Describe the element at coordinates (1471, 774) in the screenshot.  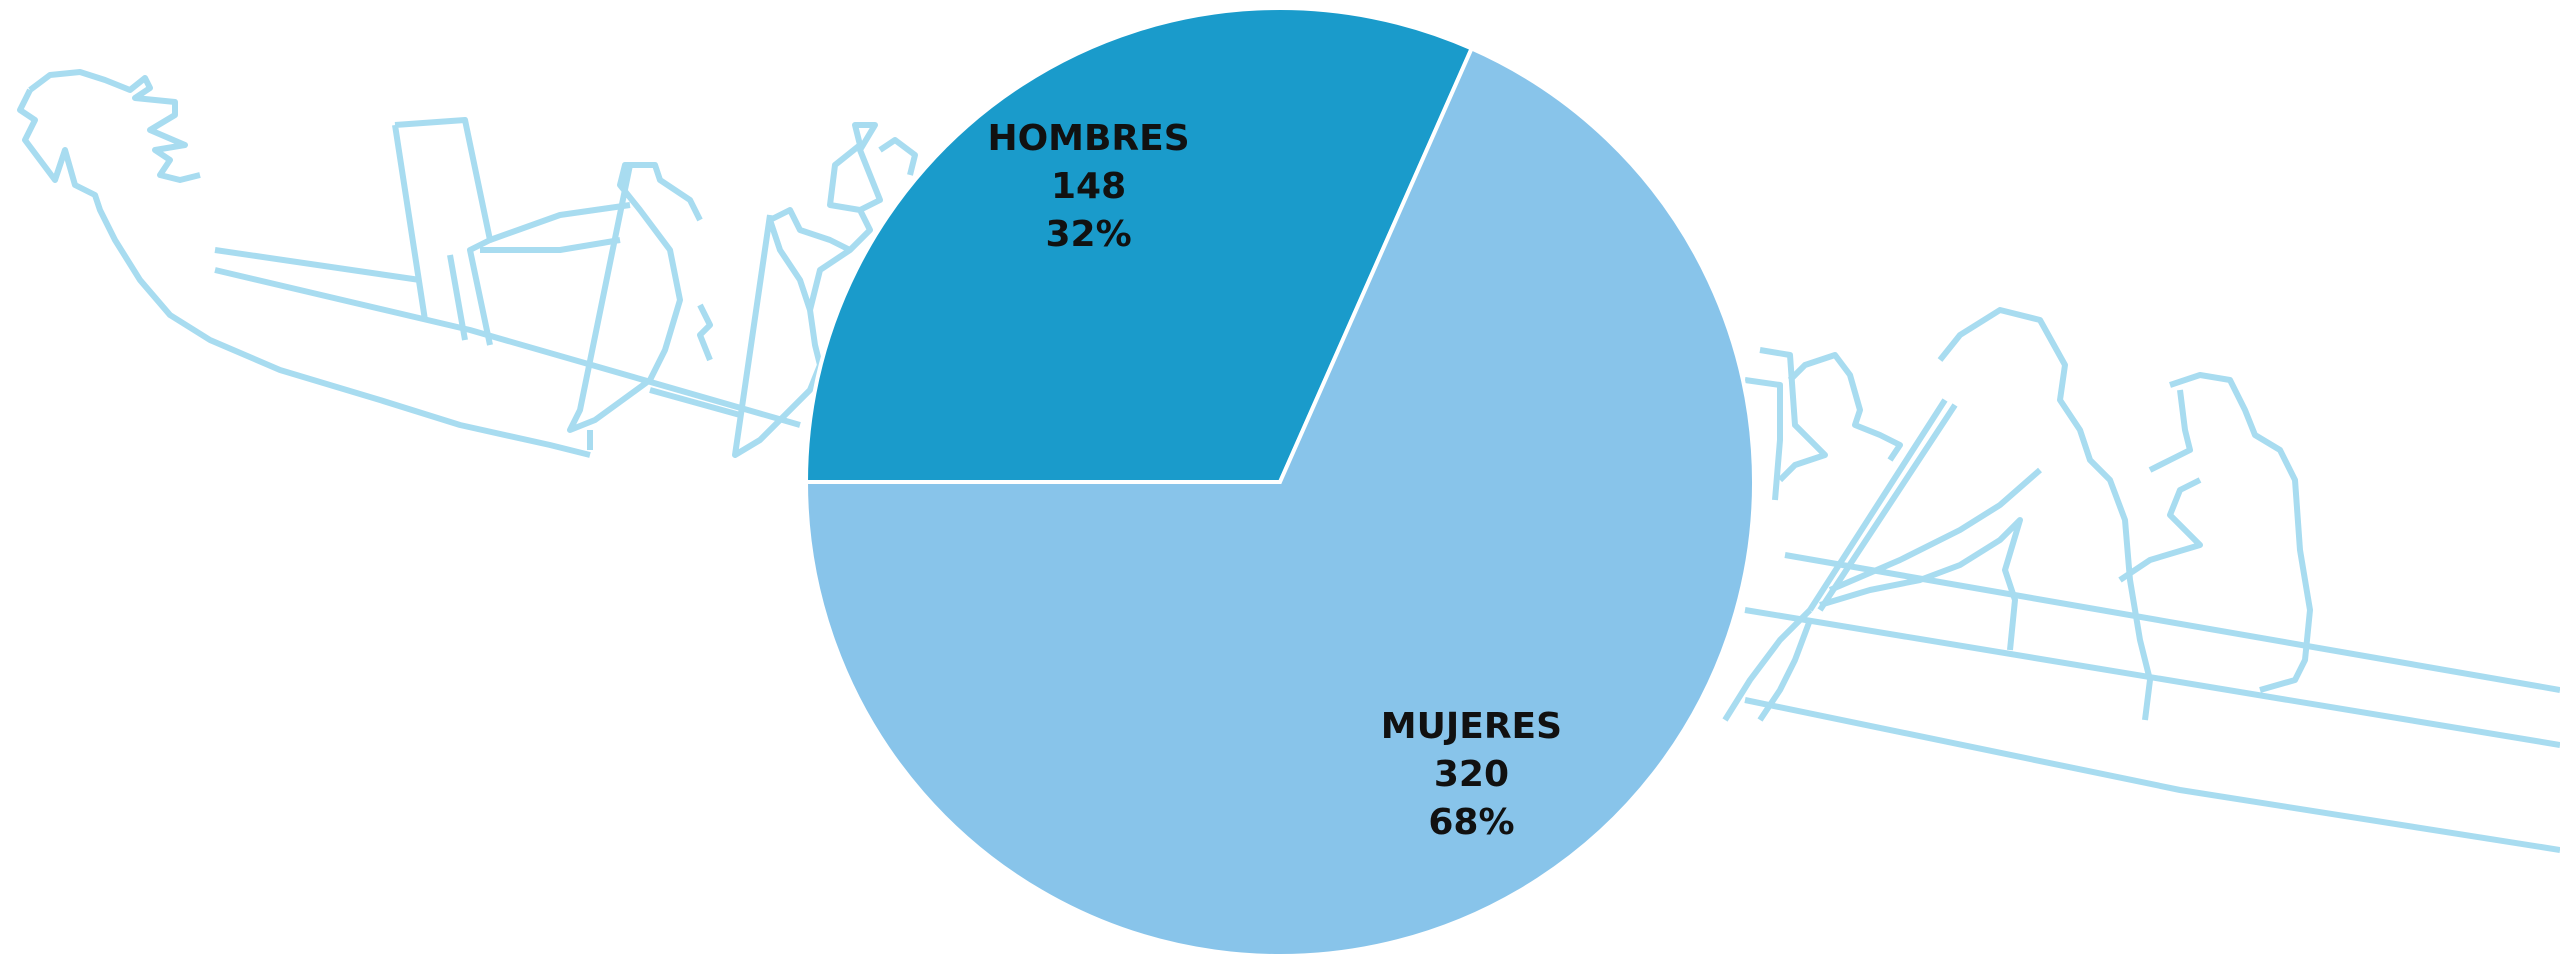
I see `slice-value-label: 320` at that location.